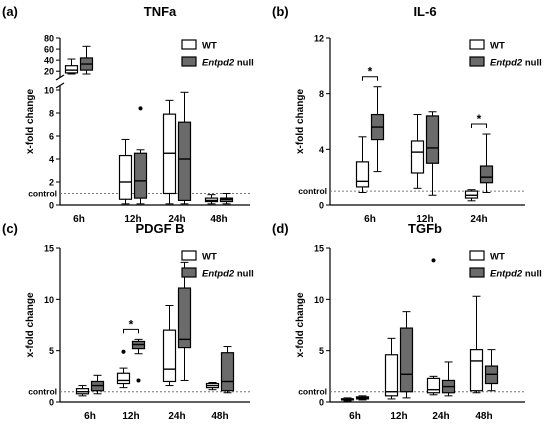 The image size is (550, 431). What do you see at coordinates (280, 11) in the screenshot?
I see `panel-label: (b)` at bounding box center [280, 11].